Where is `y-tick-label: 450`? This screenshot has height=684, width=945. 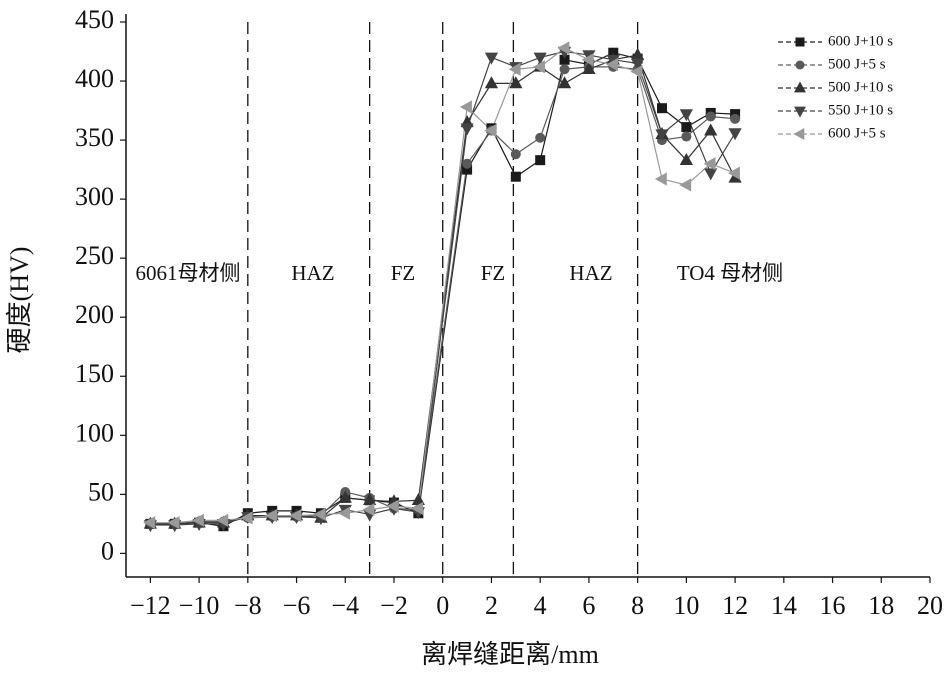 y-tick-label: 450 is located at coordinates (94, 19).